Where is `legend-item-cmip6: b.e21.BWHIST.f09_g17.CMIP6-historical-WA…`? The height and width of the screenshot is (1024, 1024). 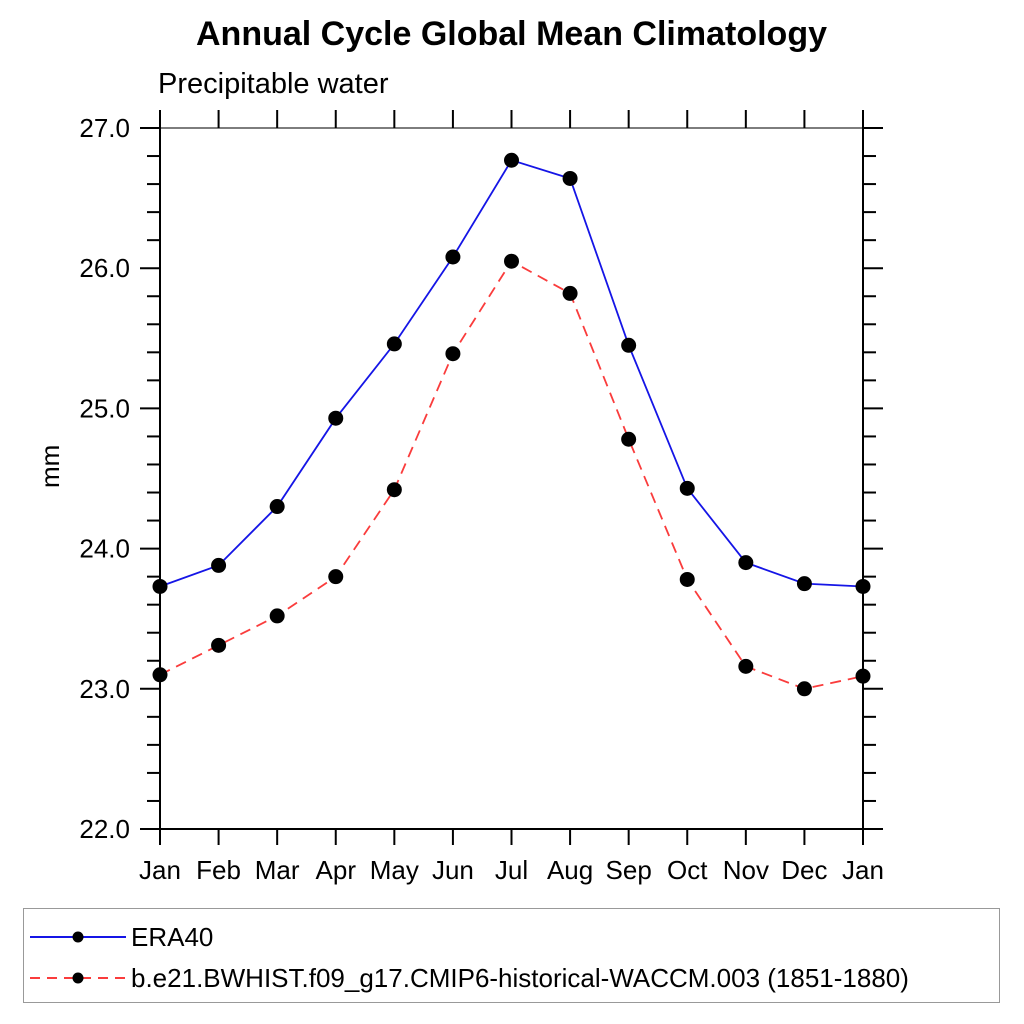 legend-item-cmip6: b.e21.BWHIST.f09_g17.CMIP6-historical-WA… is located at coordinates (468, 978).